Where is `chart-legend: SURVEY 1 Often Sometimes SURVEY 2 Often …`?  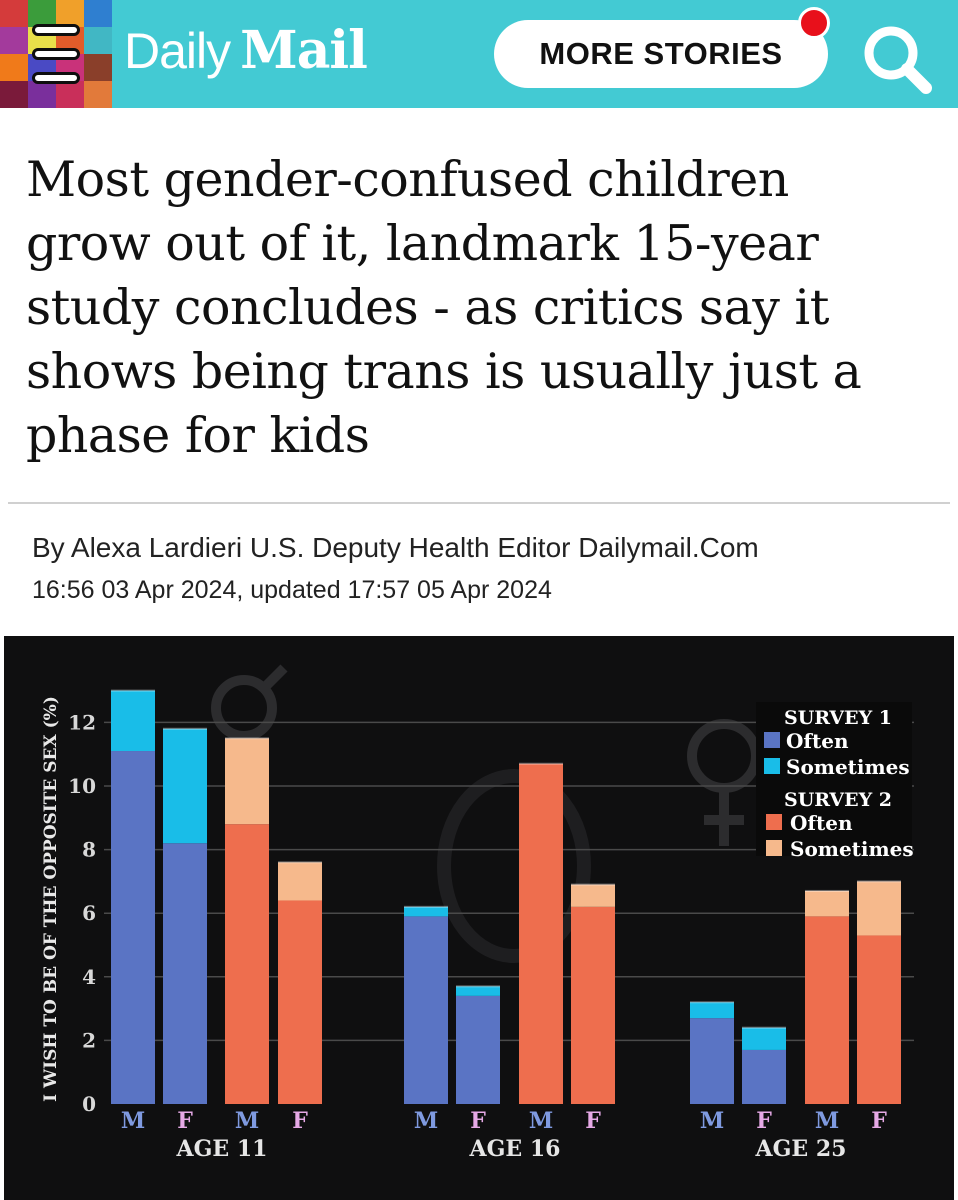 chart-legend: SURVEY 1 Often Sometimes SURVEY 2 Often … is located at coordinates (835, 781).